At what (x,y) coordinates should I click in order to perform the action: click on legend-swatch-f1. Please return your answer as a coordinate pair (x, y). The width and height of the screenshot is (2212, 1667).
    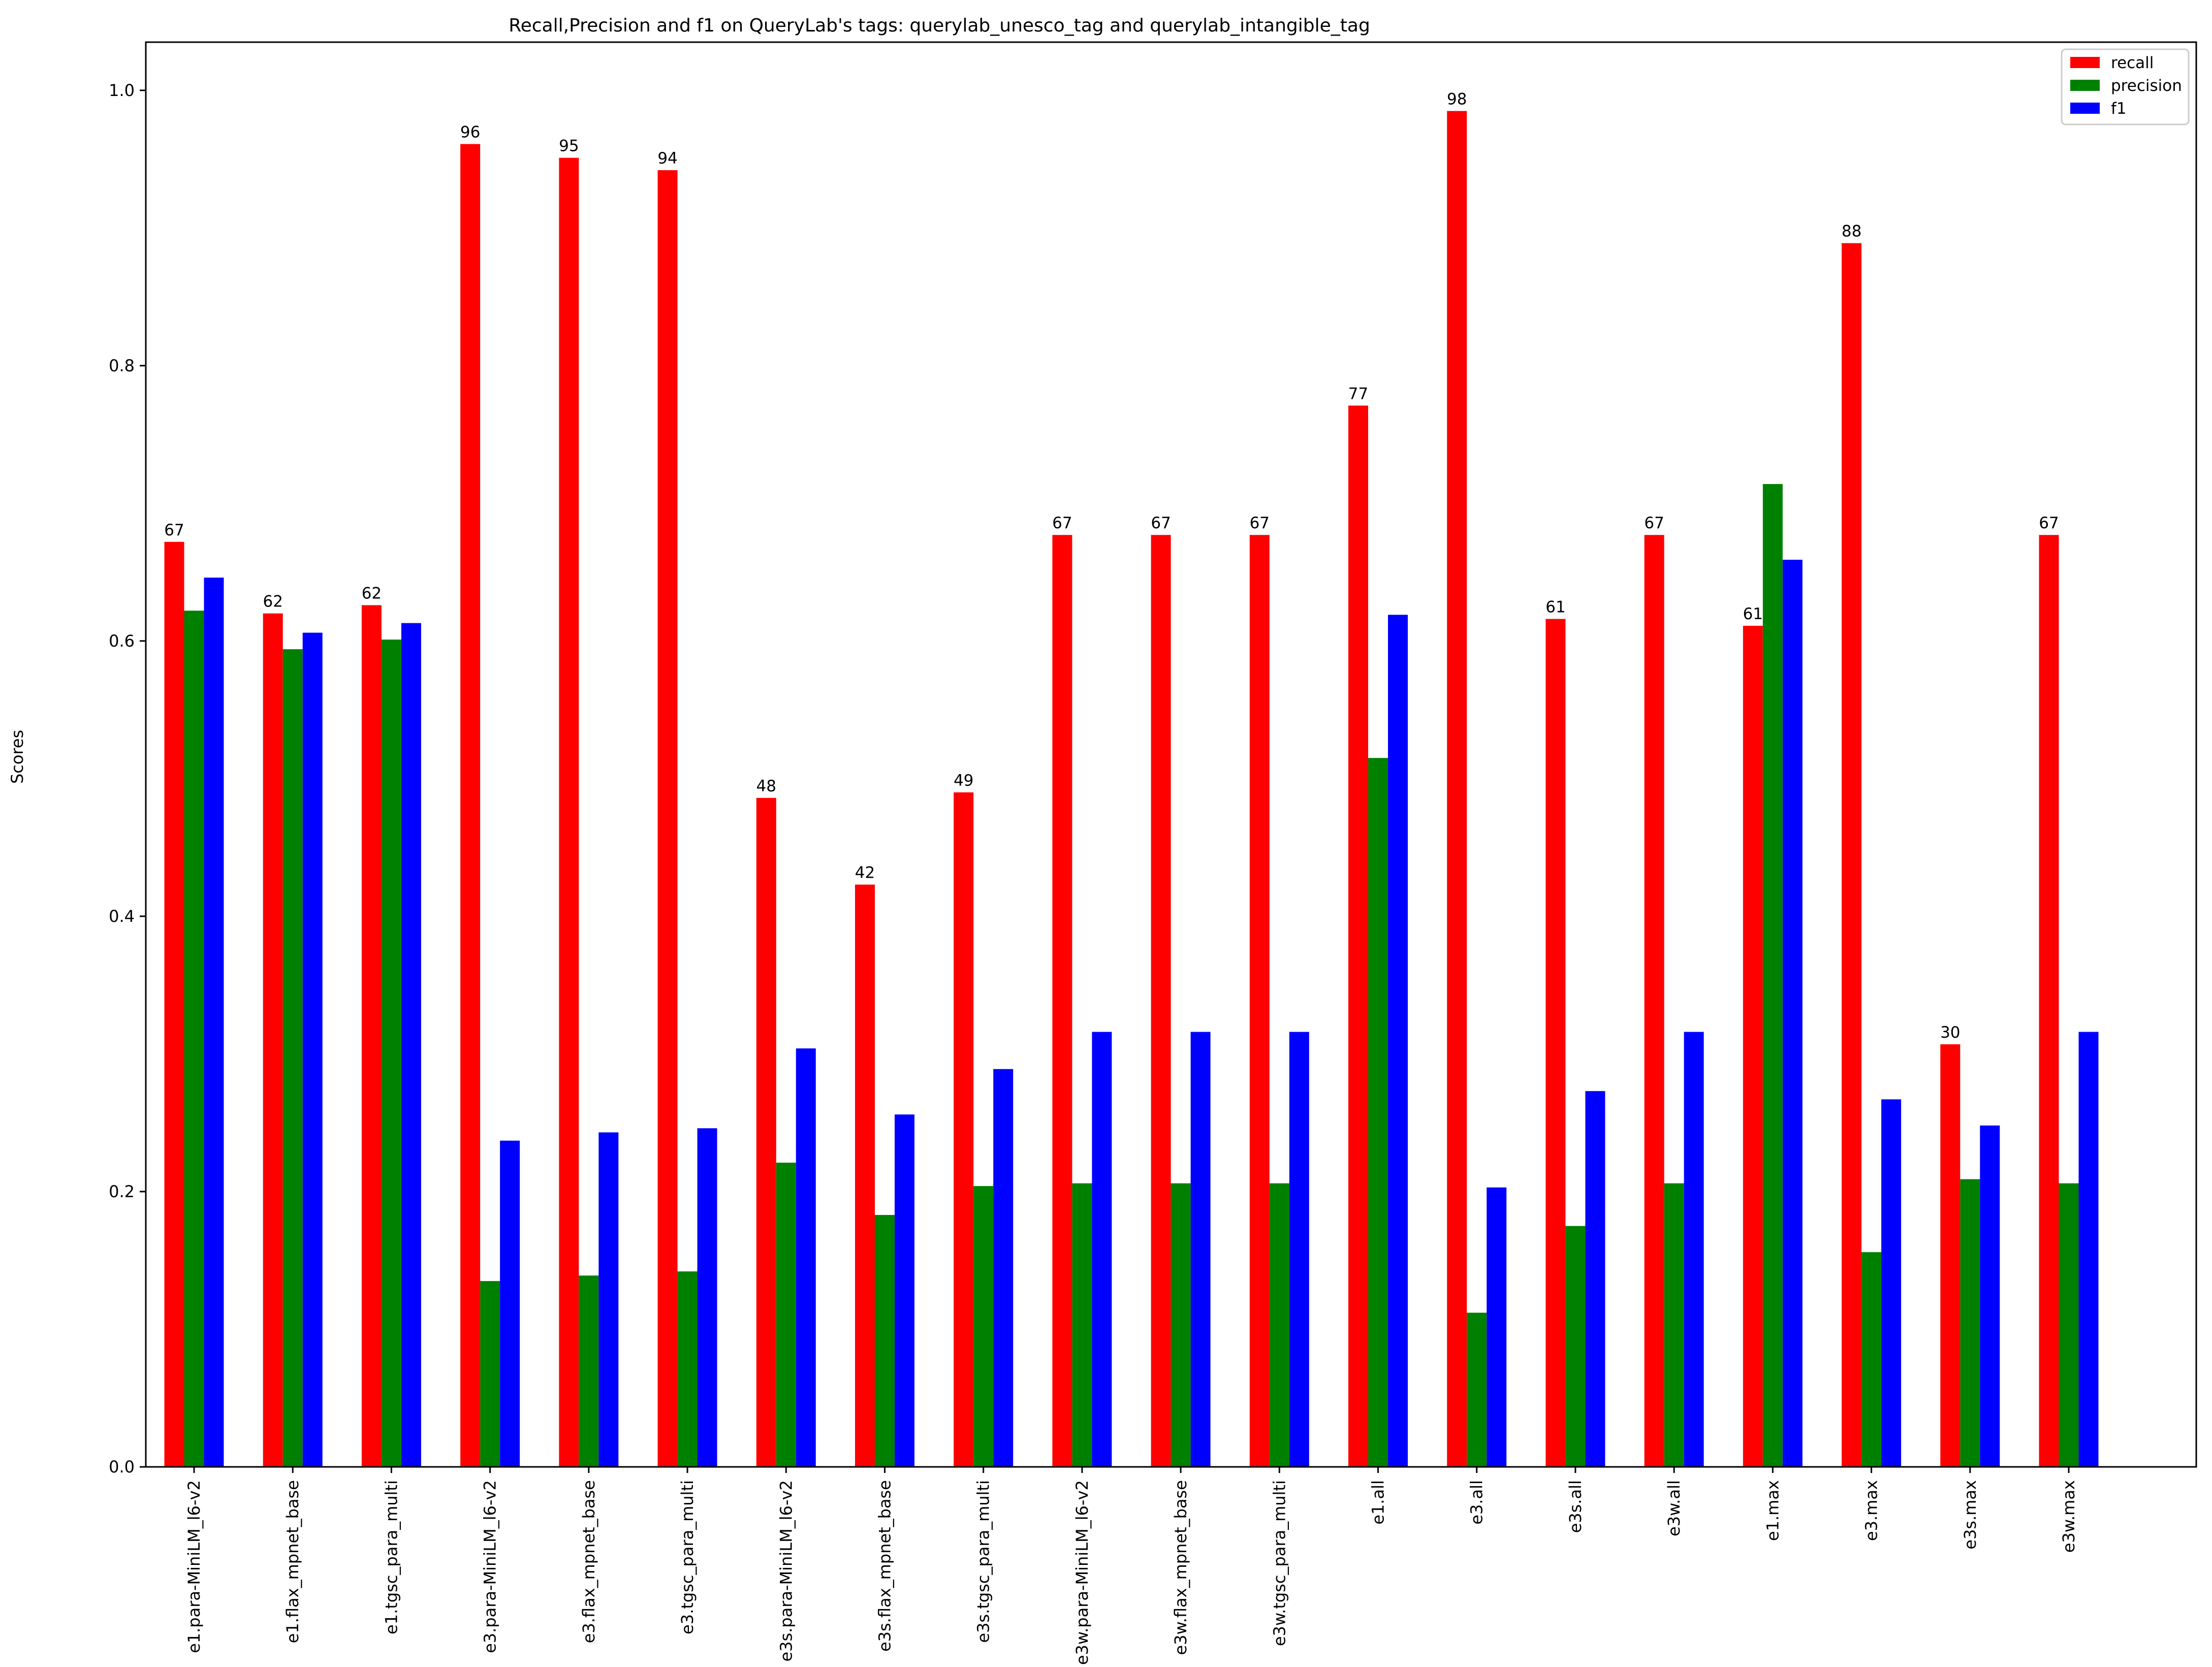
    Looking at the image, I should click on (2085, 109).